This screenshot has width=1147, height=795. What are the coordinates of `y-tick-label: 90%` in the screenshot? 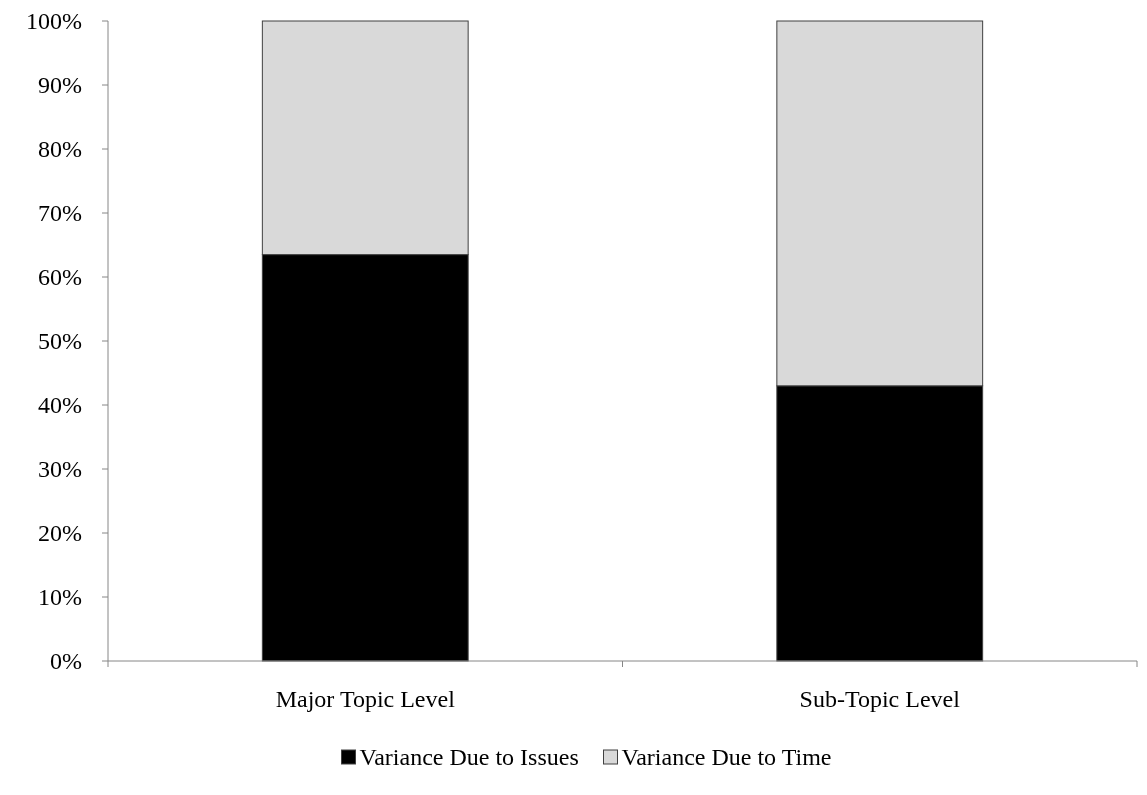 It's located at (60, 85).